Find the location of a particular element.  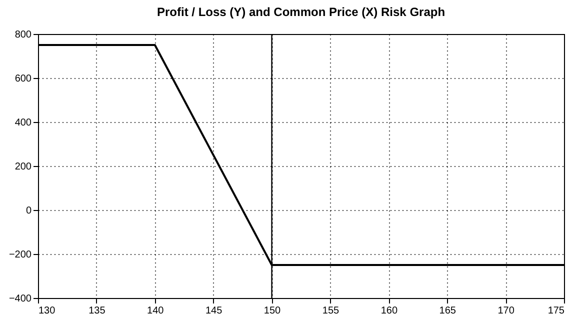

x-tick-label: 145 is located at coordinates (214, 311).